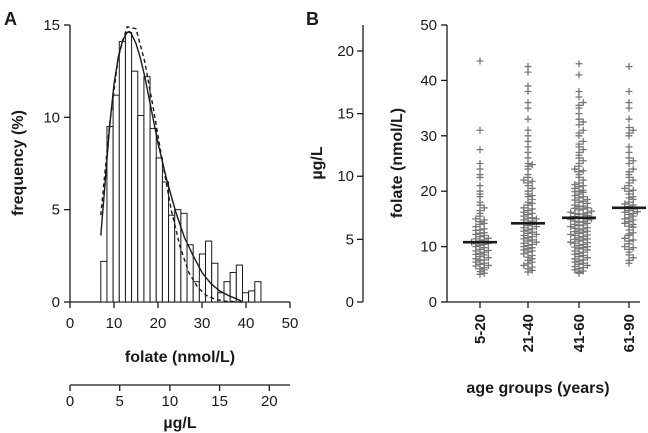 The image size is (648, 433). I want to click on fitted-curve-dashed, so click(171, 164).